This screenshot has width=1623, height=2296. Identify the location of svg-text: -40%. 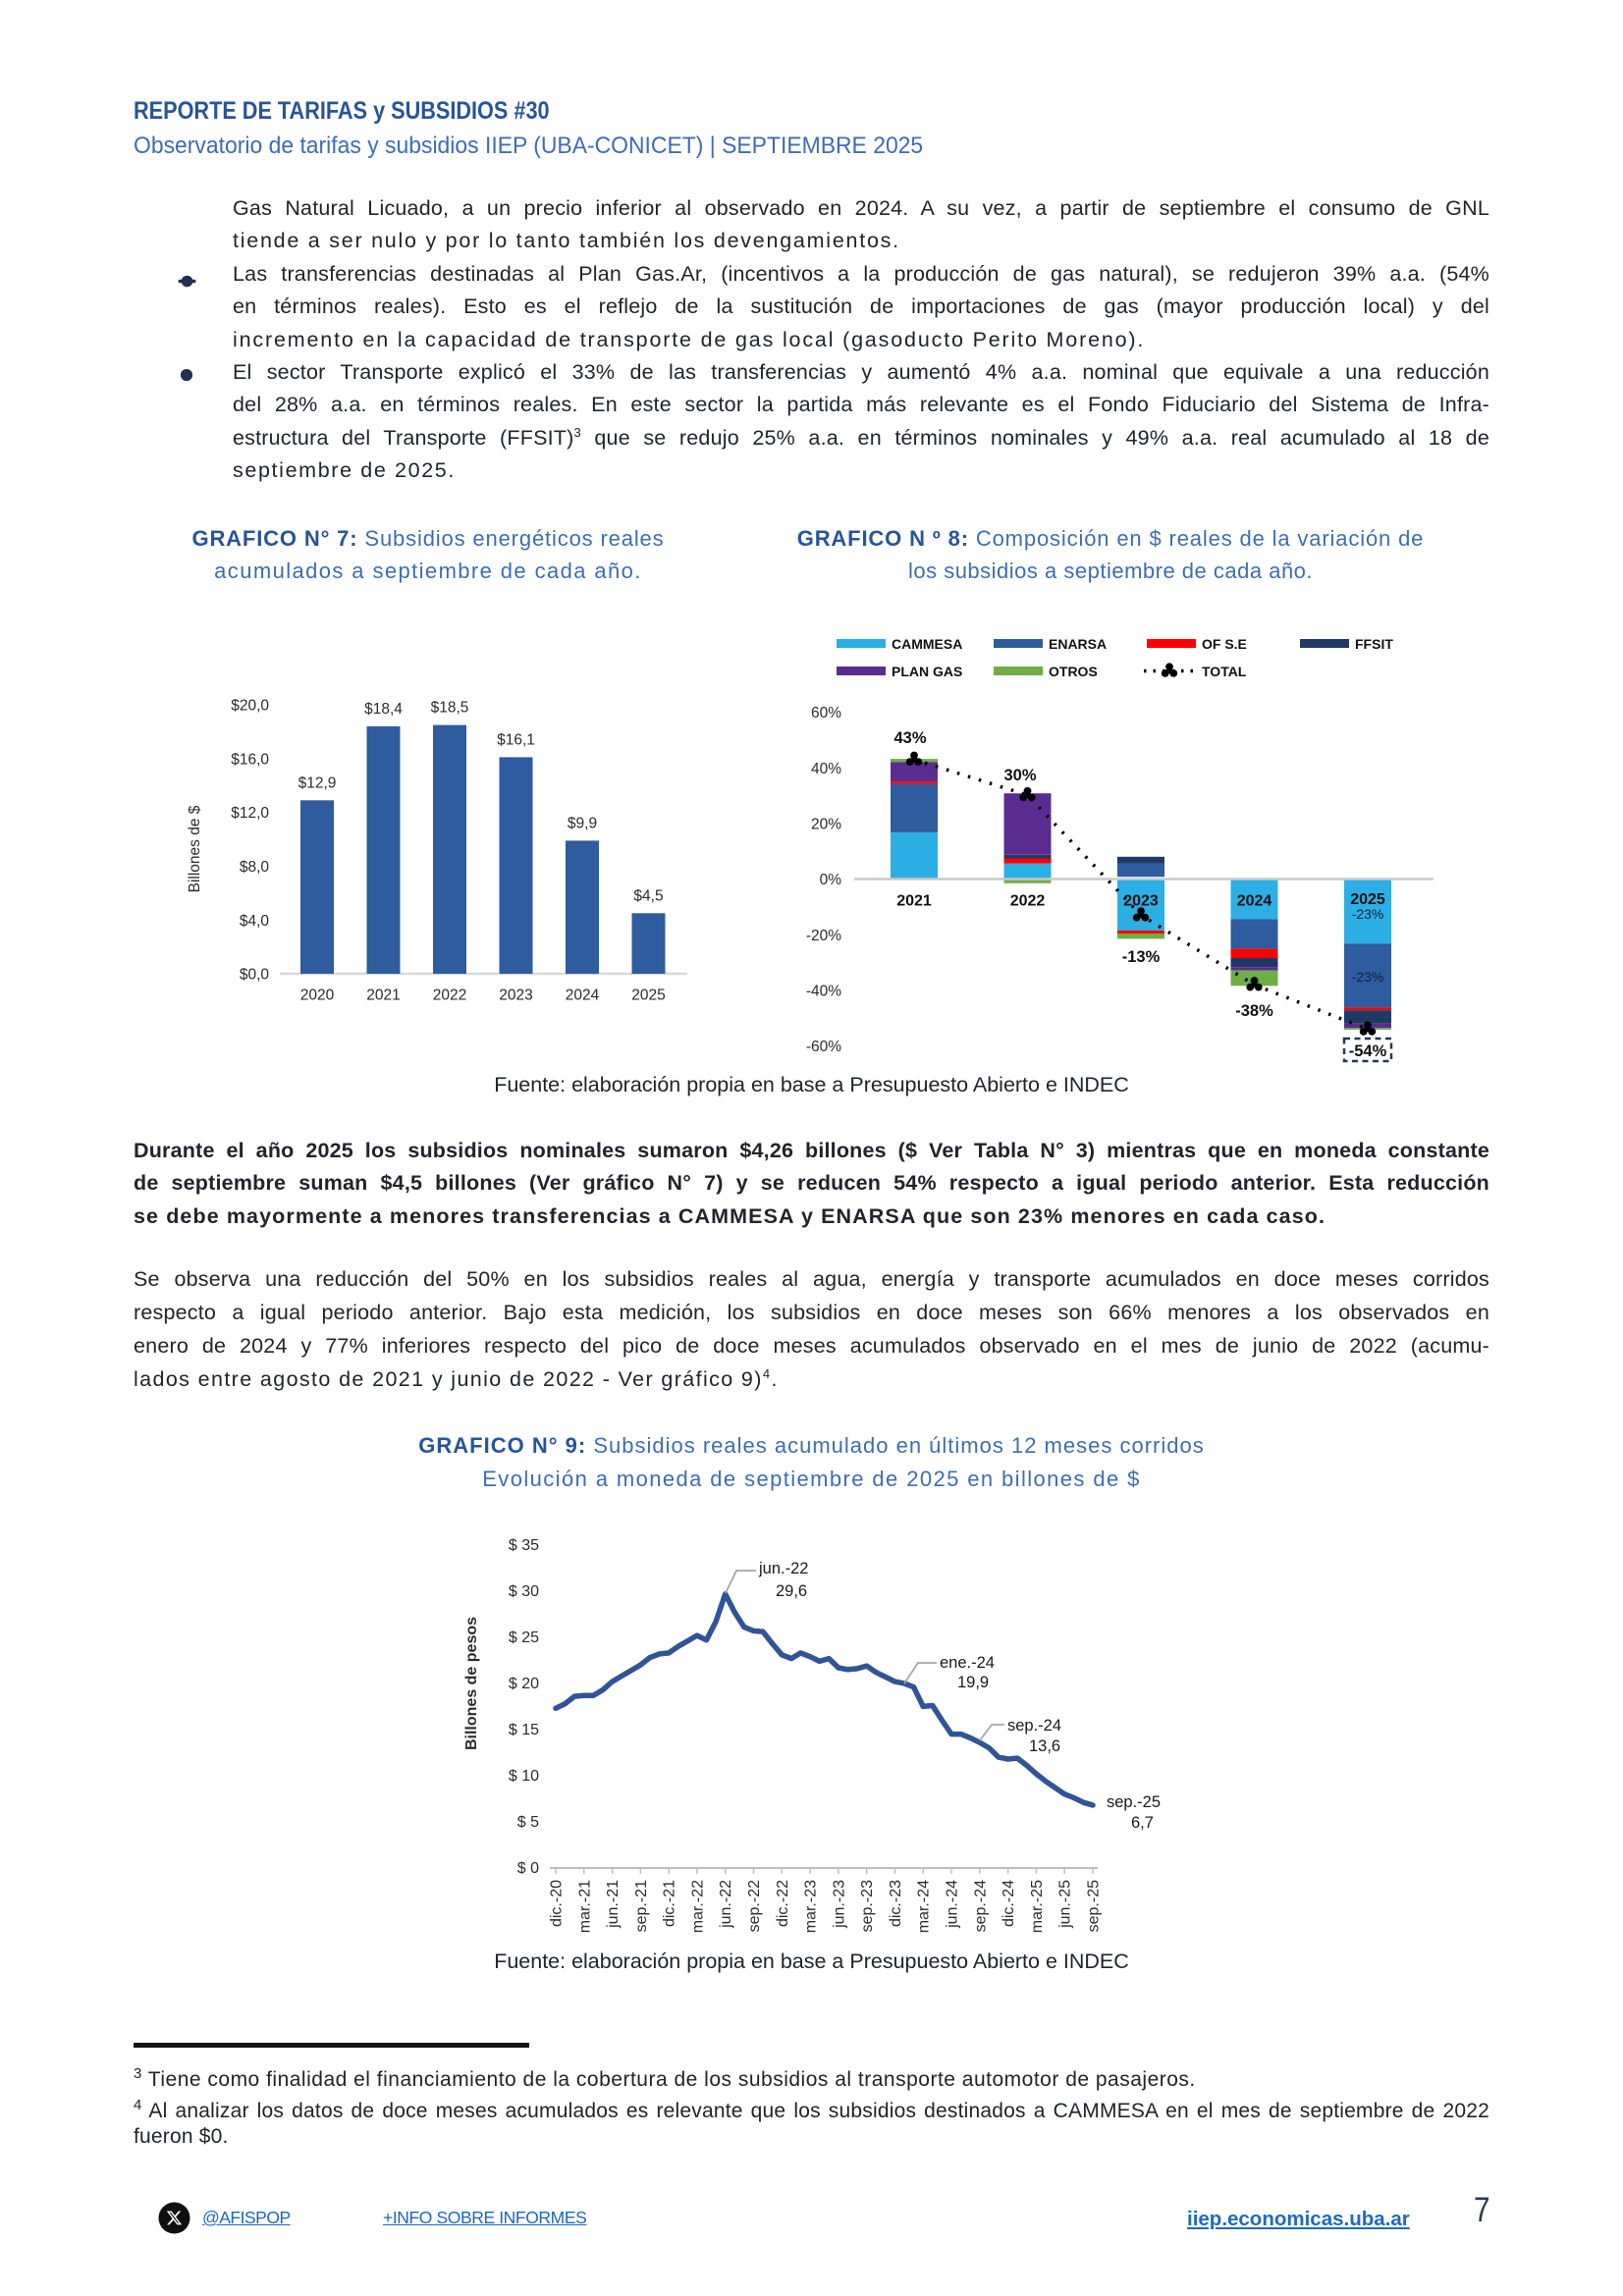
(823, 991).